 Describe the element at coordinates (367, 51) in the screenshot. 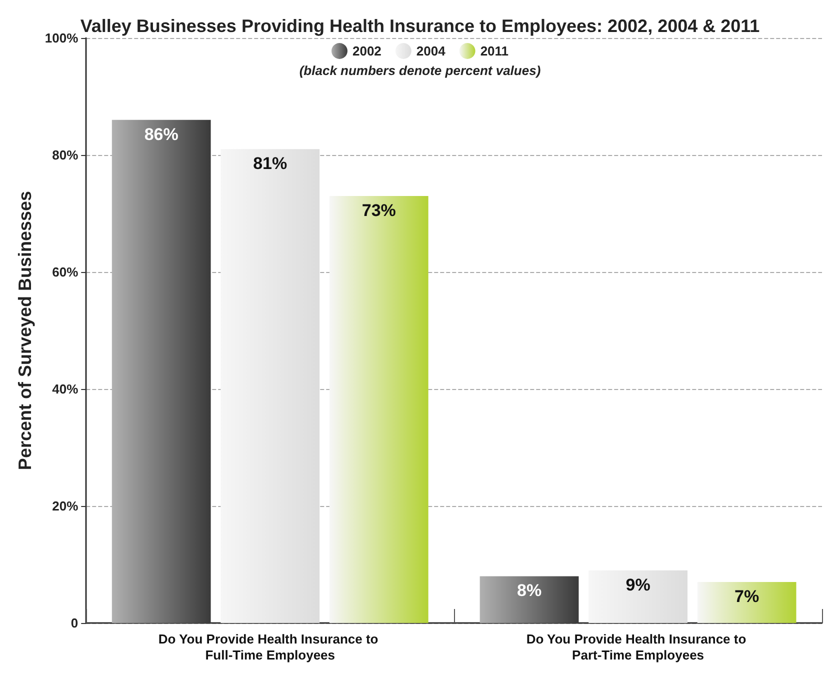

I see `legend-label: 2002` at that location.